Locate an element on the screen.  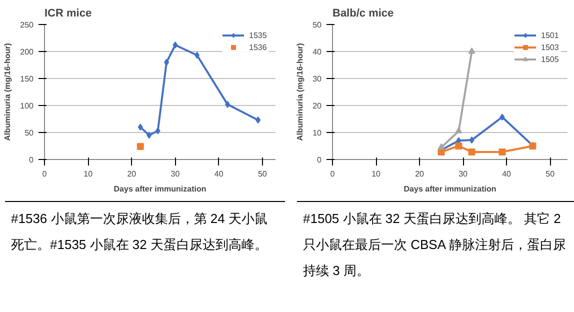
legend-label: 1535 is located at coordinates (258, 35).